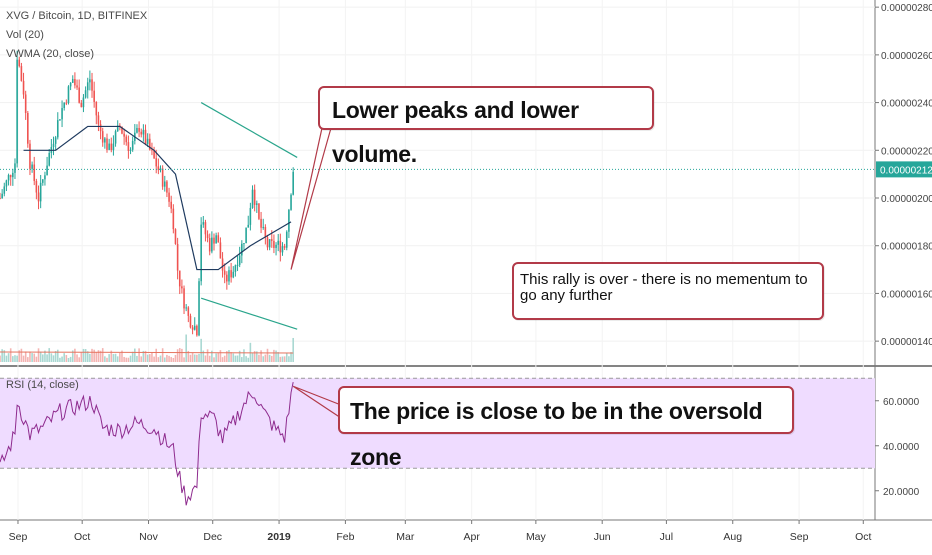 This screenshot has height=555, width=932. I want to click on price-tick-label: 0.00000200, so click(906, 199).